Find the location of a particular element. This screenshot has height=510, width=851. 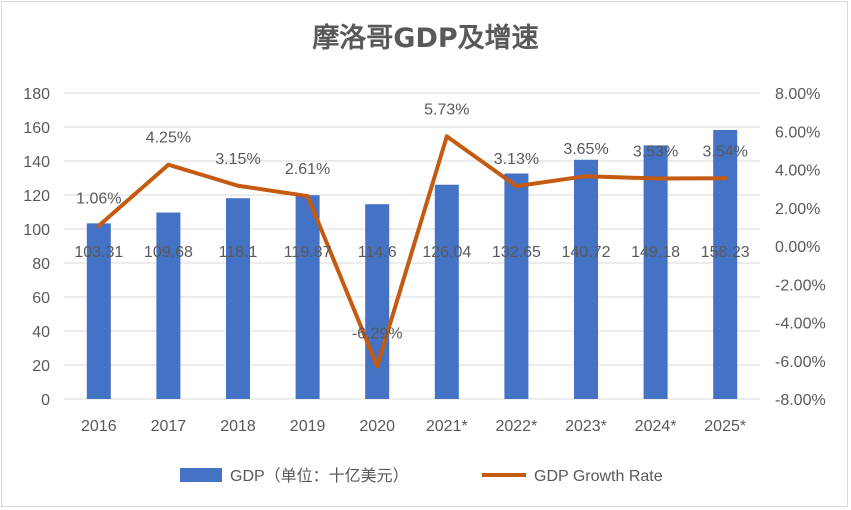

x-tick-label: 2019 is located at coordinates (308, 426).